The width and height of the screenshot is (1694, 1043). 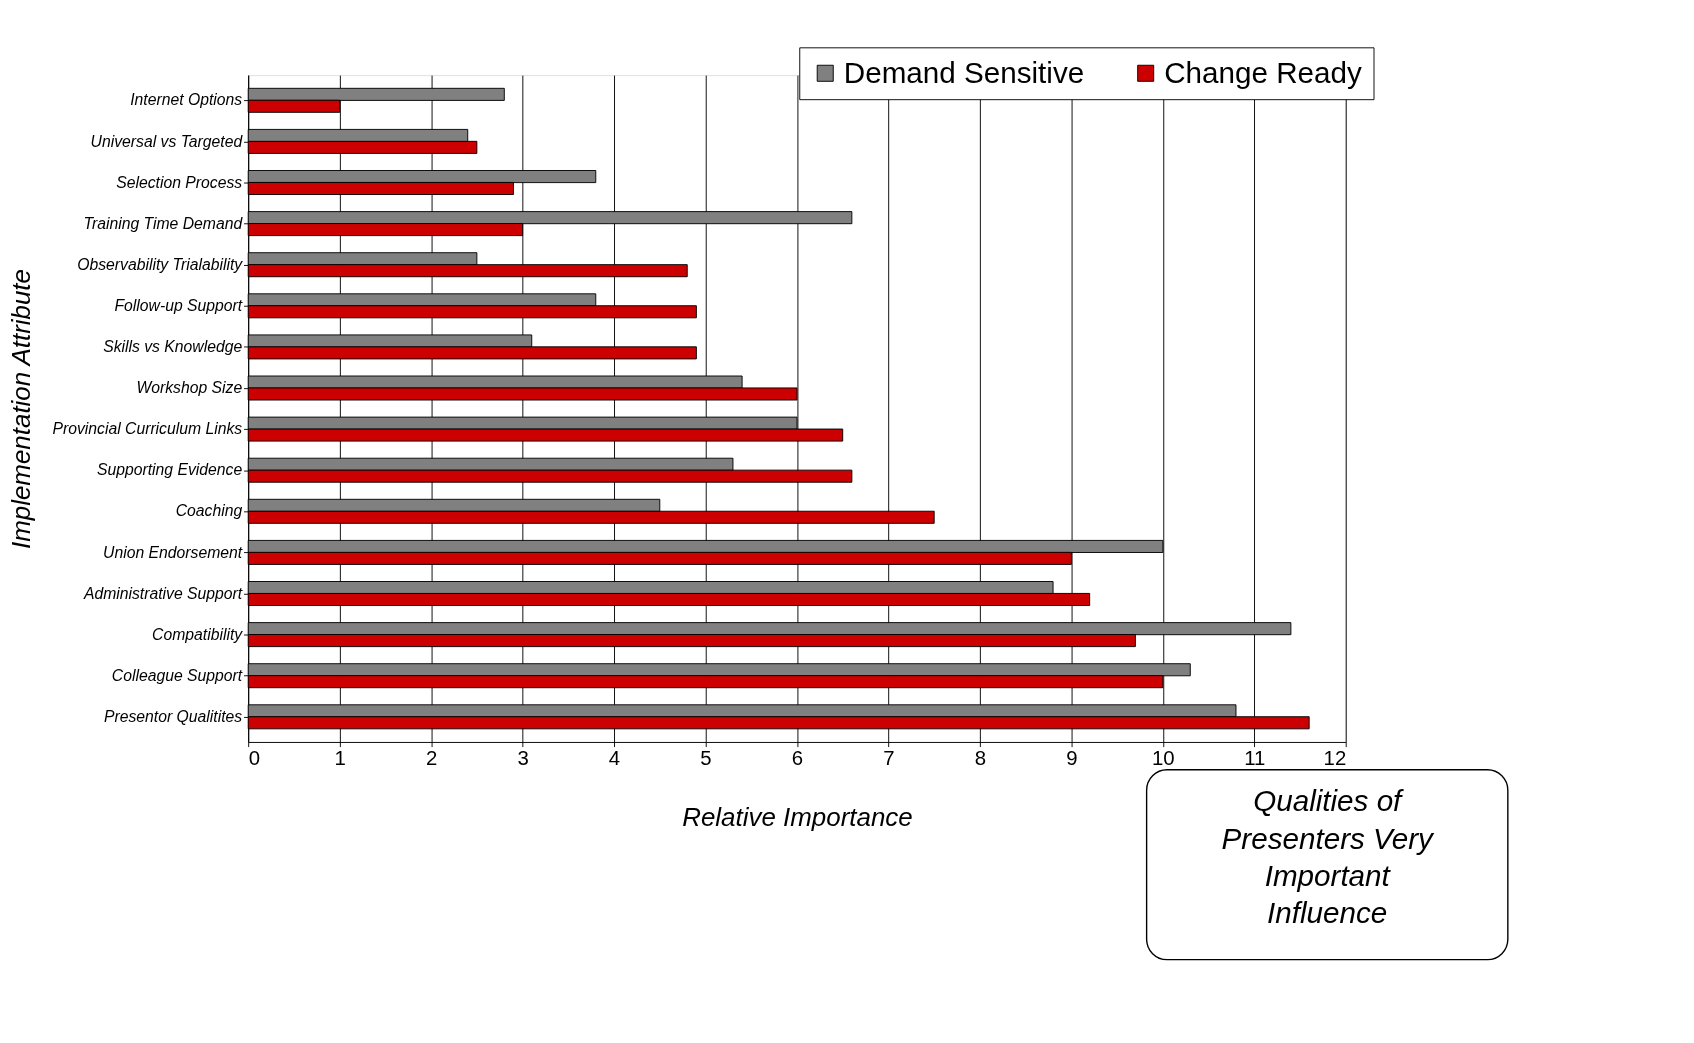 I want to click on x-tick-label: 11, so click(x=1255, y=757).